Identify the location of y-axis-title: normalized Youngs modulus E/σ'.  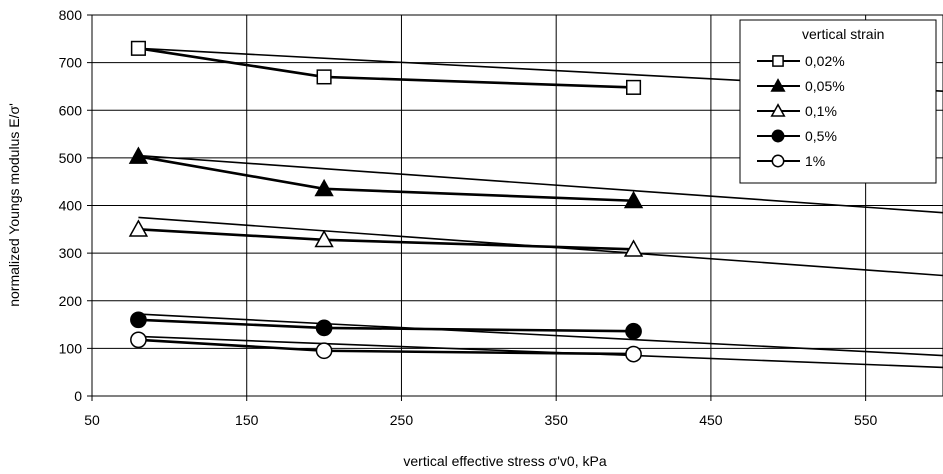
(14, 205).